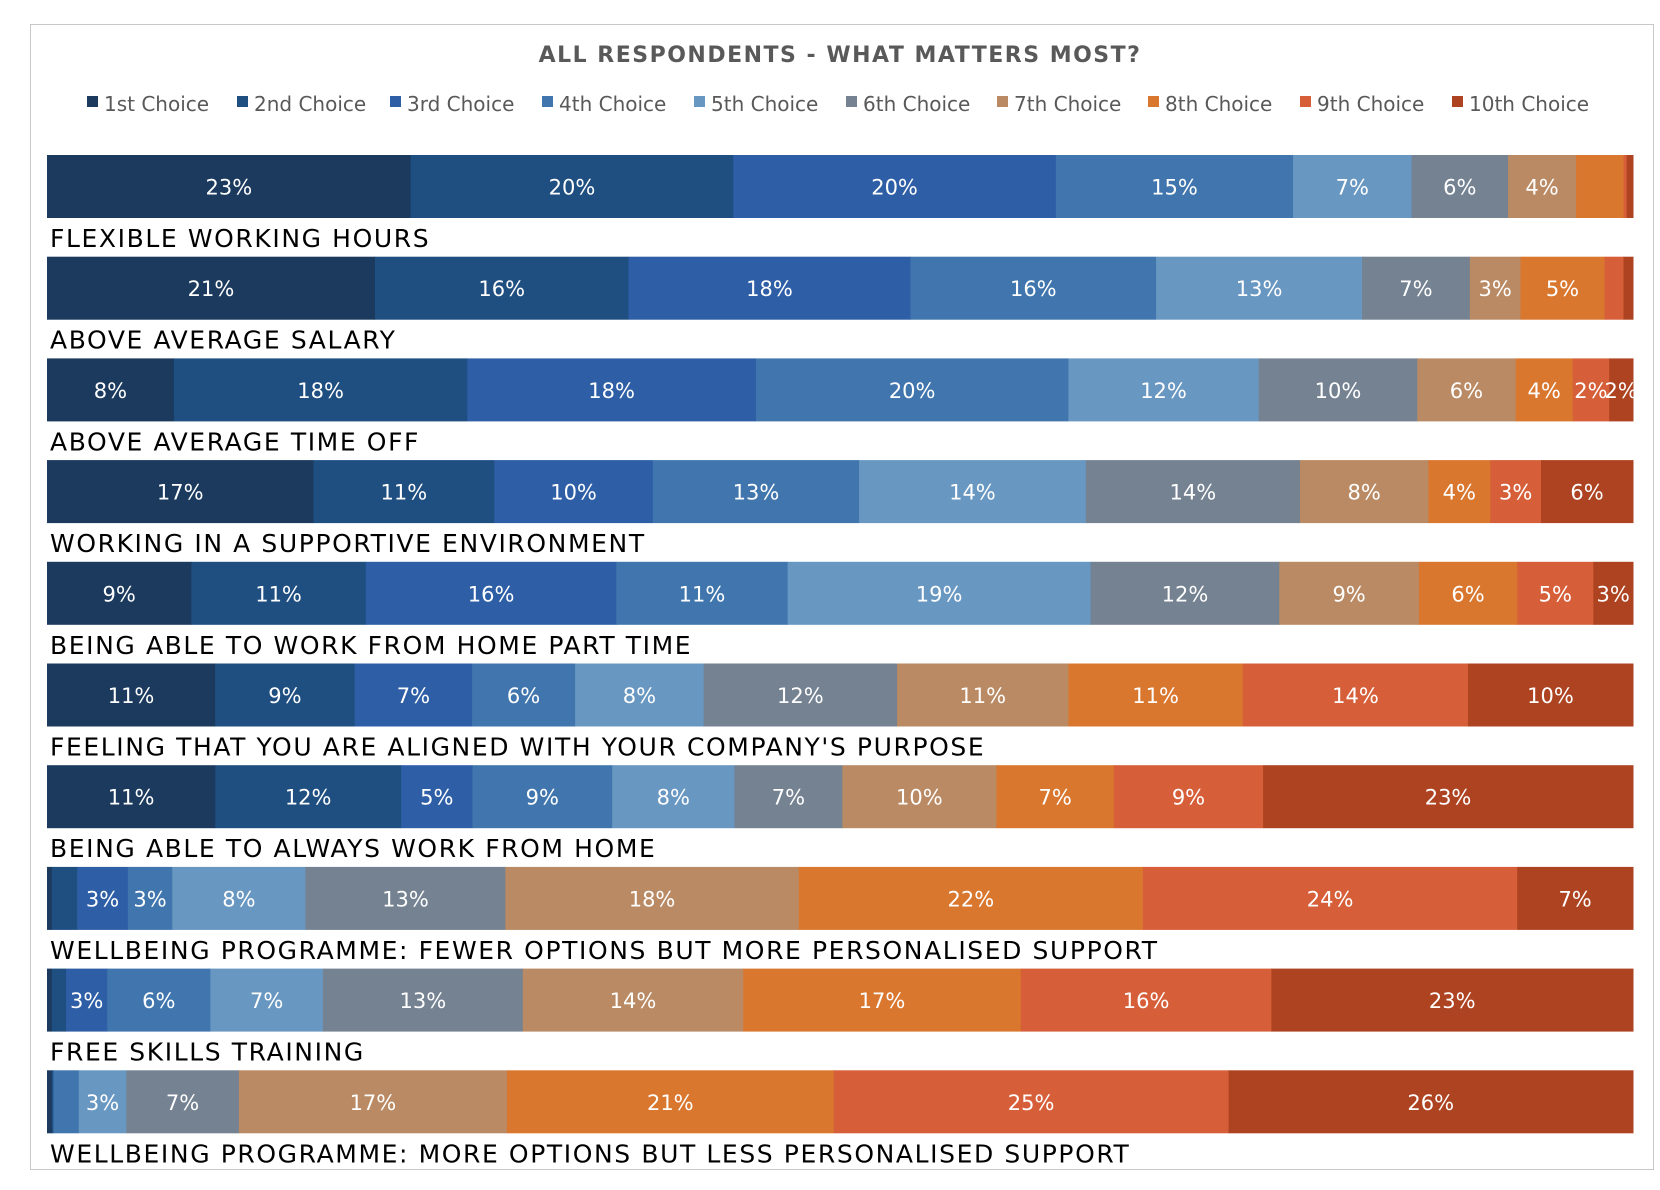 This screenshot has width=1660, height=1190. What do you see at coordinates (118, 594) in the screenshot?
I see `bar-value-label-5-1: 9%` at bounding box center [118, 594].